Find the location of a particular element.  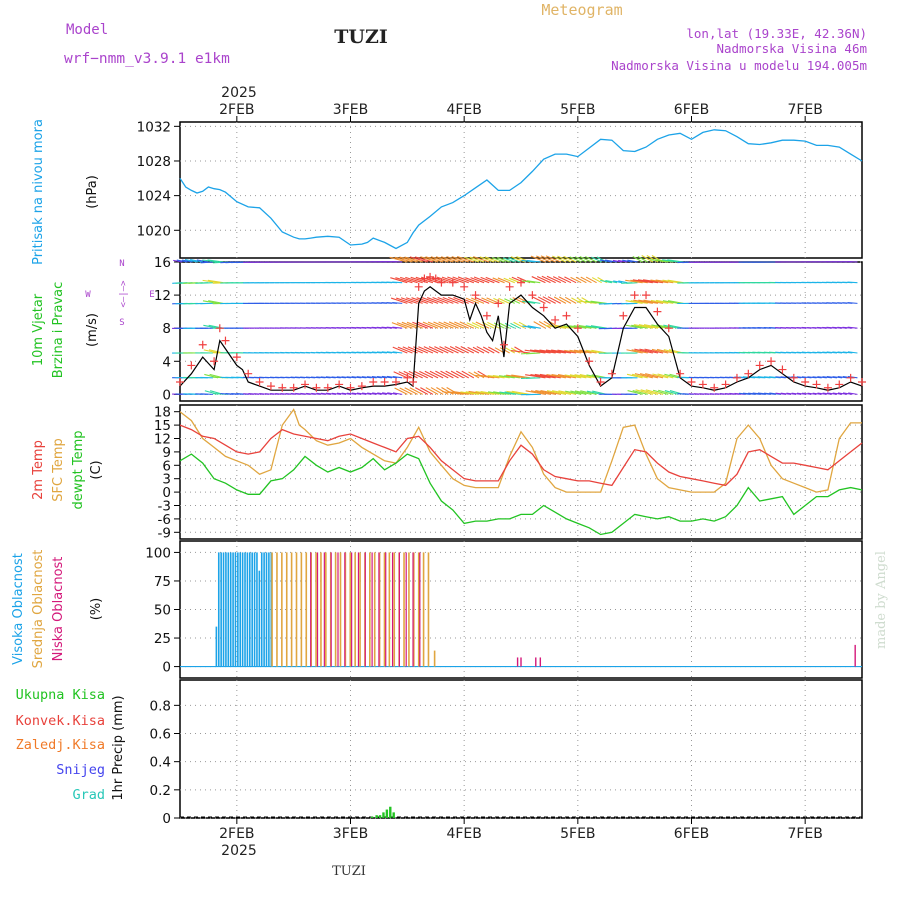

compass-axis: <—|—> is located at coordinates (124, 294).